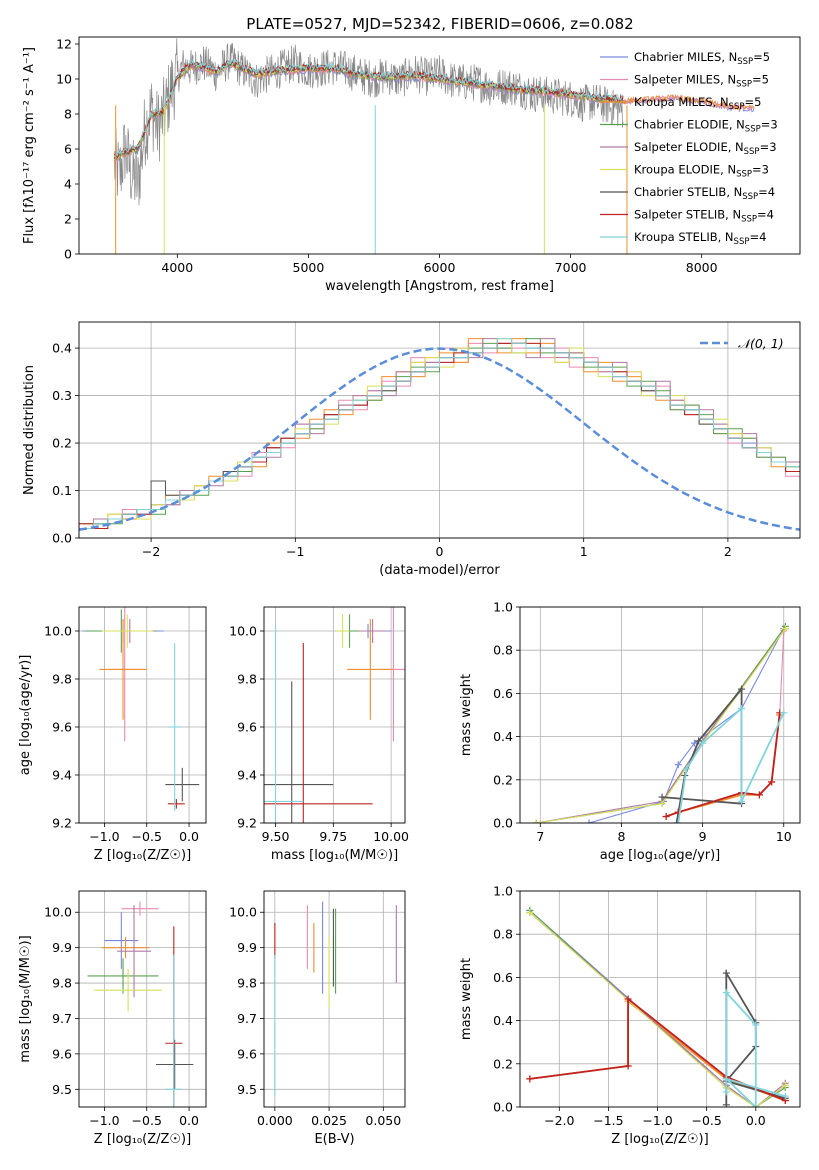 The width and height of the screenshot is (819, 1170). I want to click on y-tick-label: 0.3, so click(62, 395).